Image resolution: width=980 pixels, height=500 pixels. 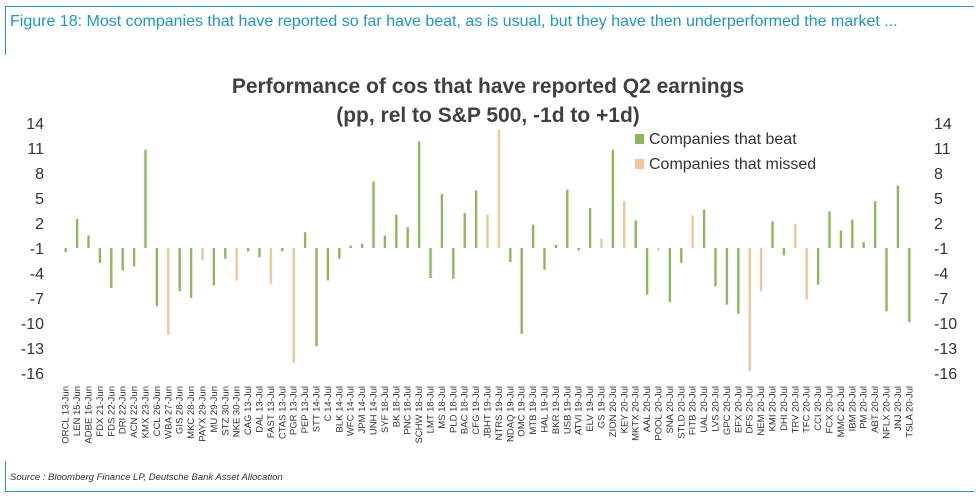 What do you see at coordinates (157, 411) in the screenshot?
I see `x-tick-label: CCL 26-Jun` at bounding box center [157, 411].